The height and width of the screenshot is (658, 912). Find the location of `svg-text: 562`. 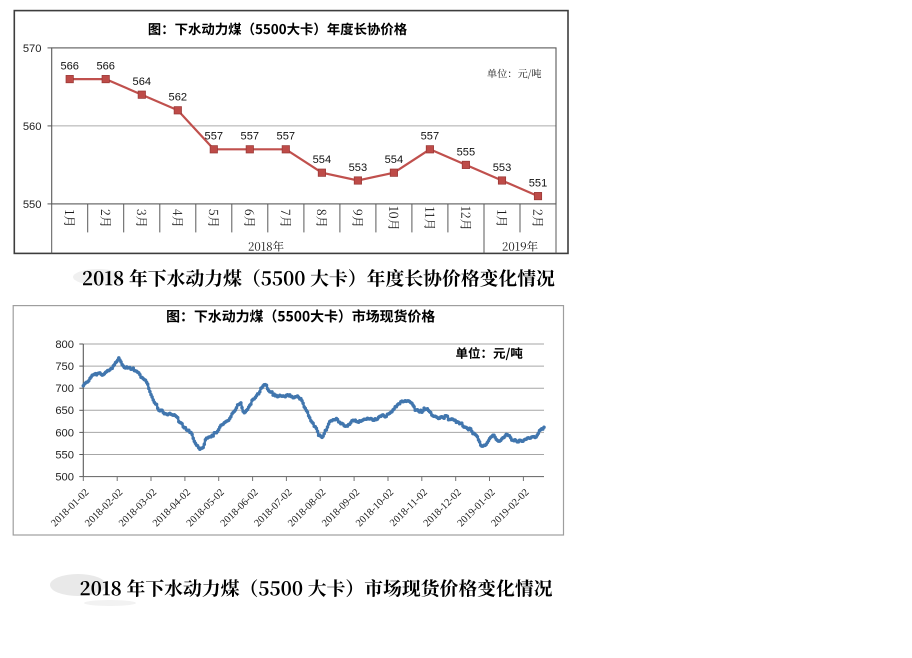

svg-text: 562 is located at coordinates (178, 98).